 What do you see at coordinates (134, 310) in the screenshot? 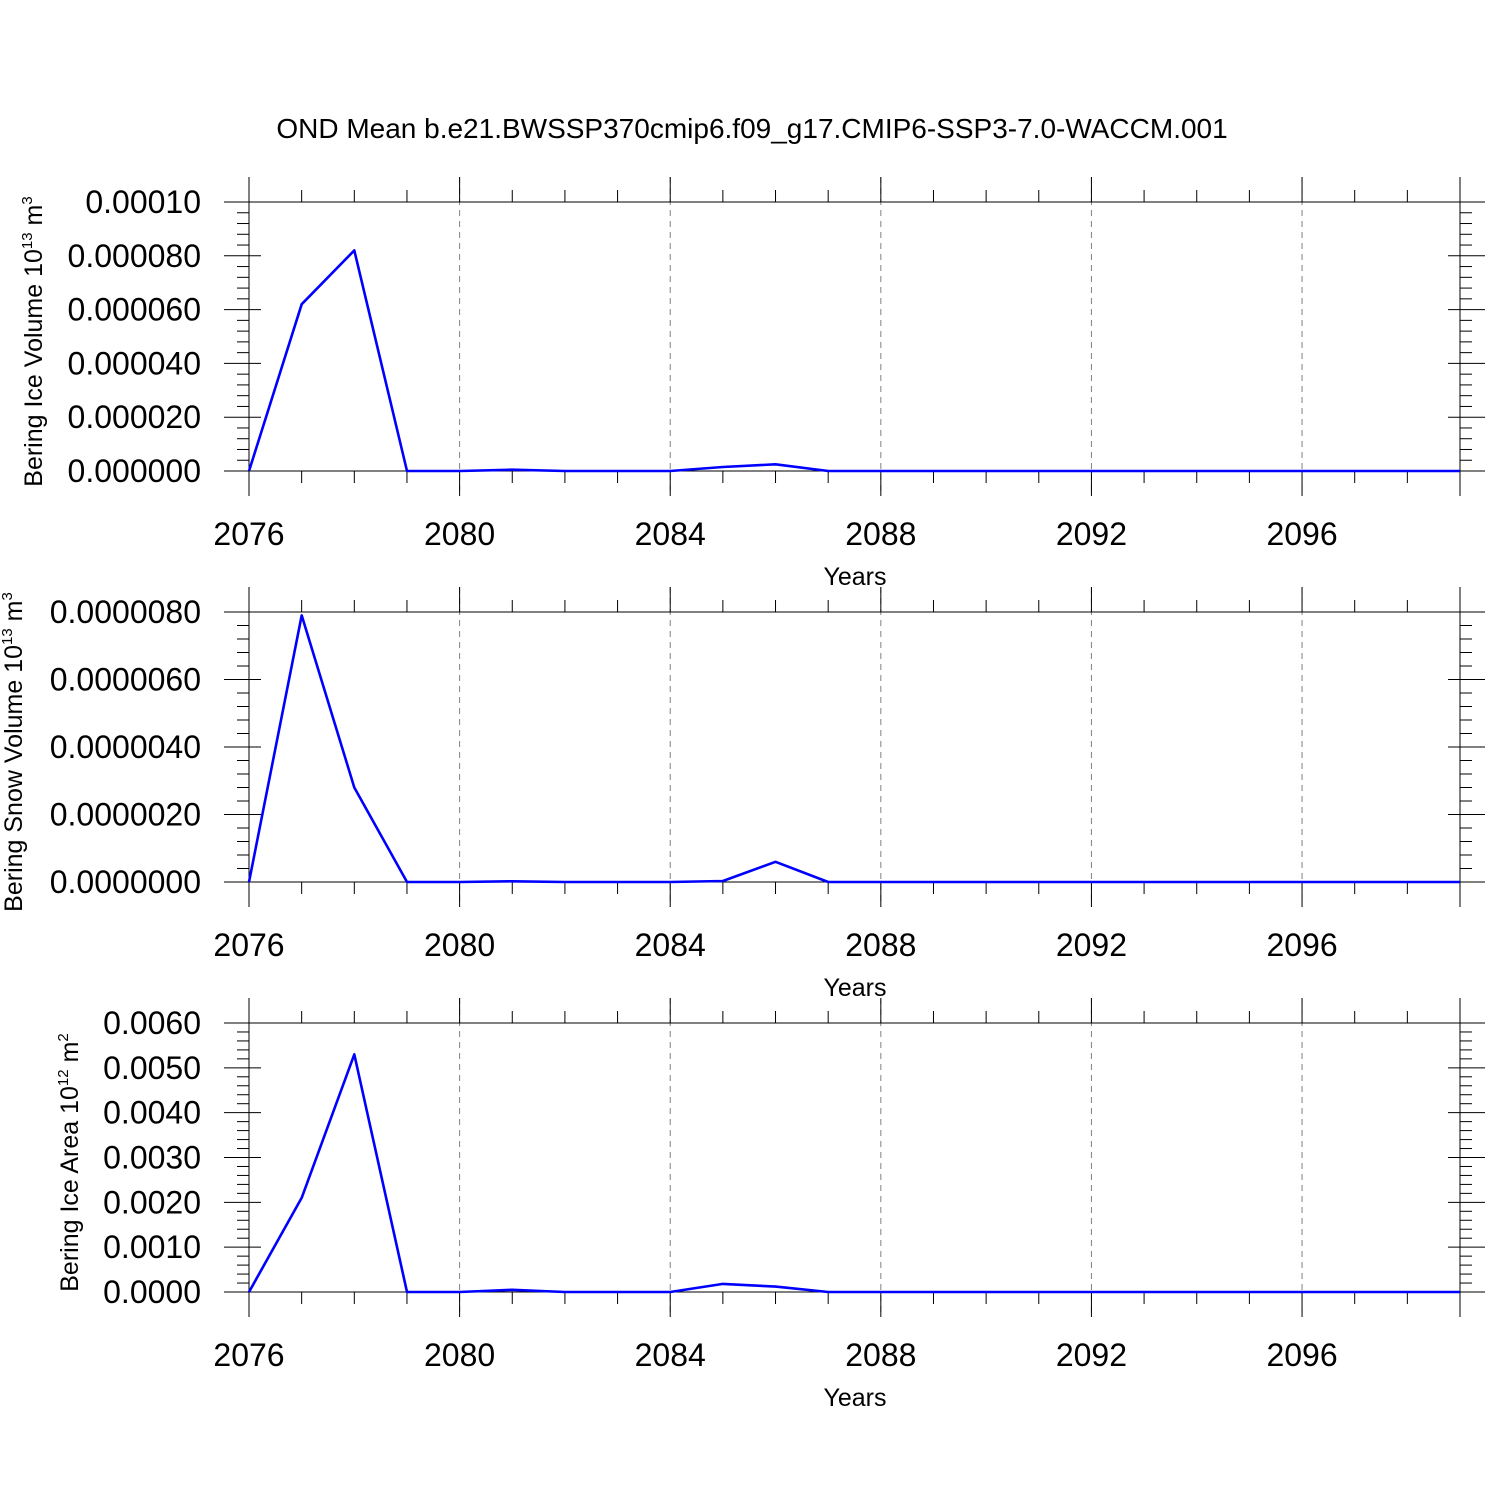
I see `y-tick-label: 0.000060` at bounding box center [134, 310].